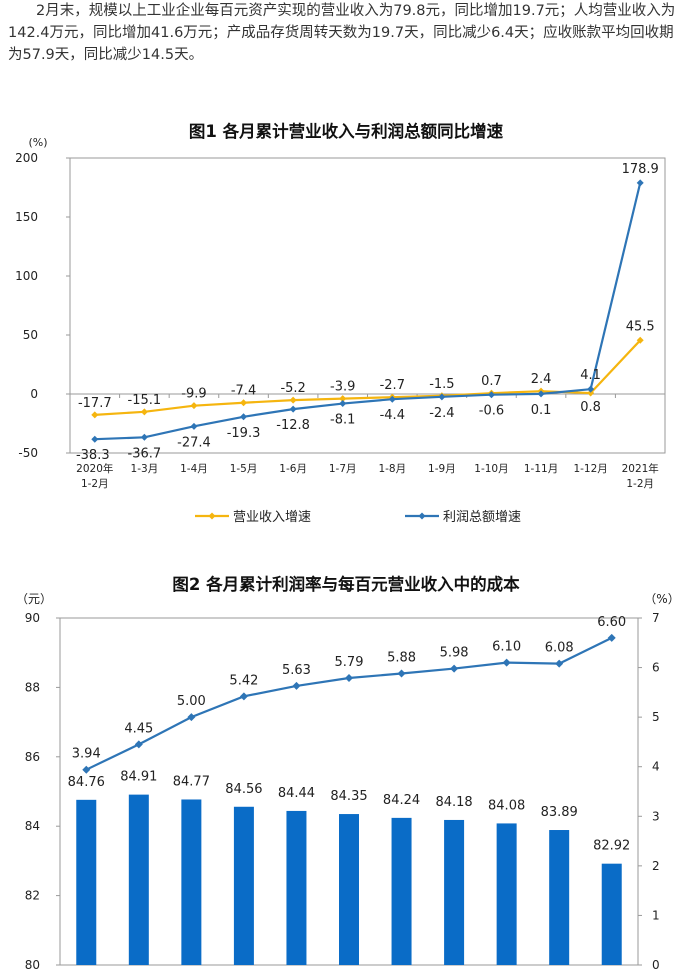  I want to click on chart2-profit-rate-label: 4.45, so click(138, 728).